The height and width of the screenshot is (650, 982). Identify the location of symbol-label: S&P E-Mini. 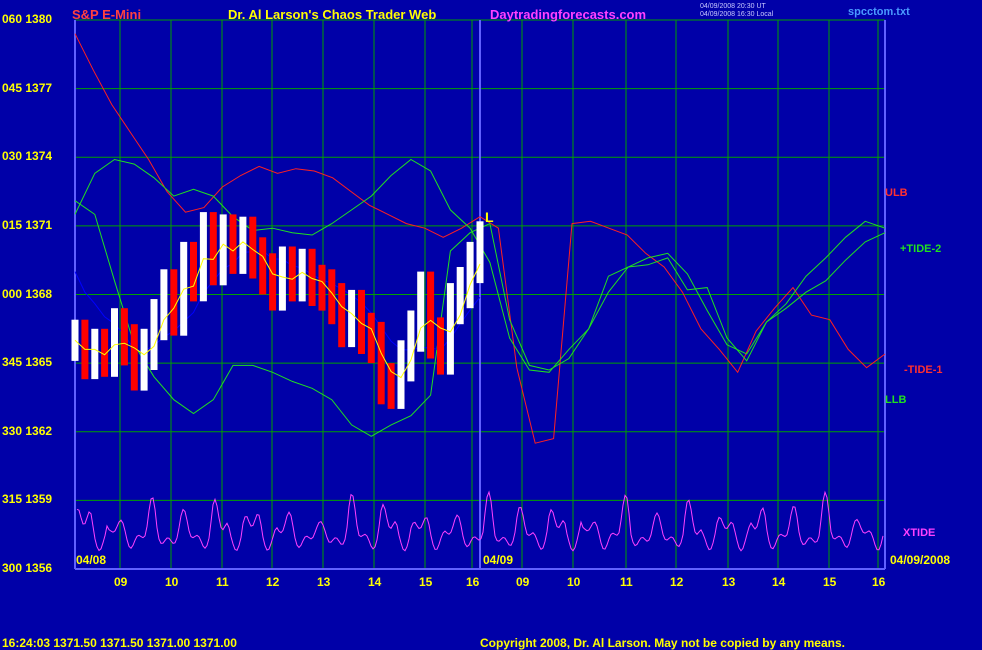
(107, 14).